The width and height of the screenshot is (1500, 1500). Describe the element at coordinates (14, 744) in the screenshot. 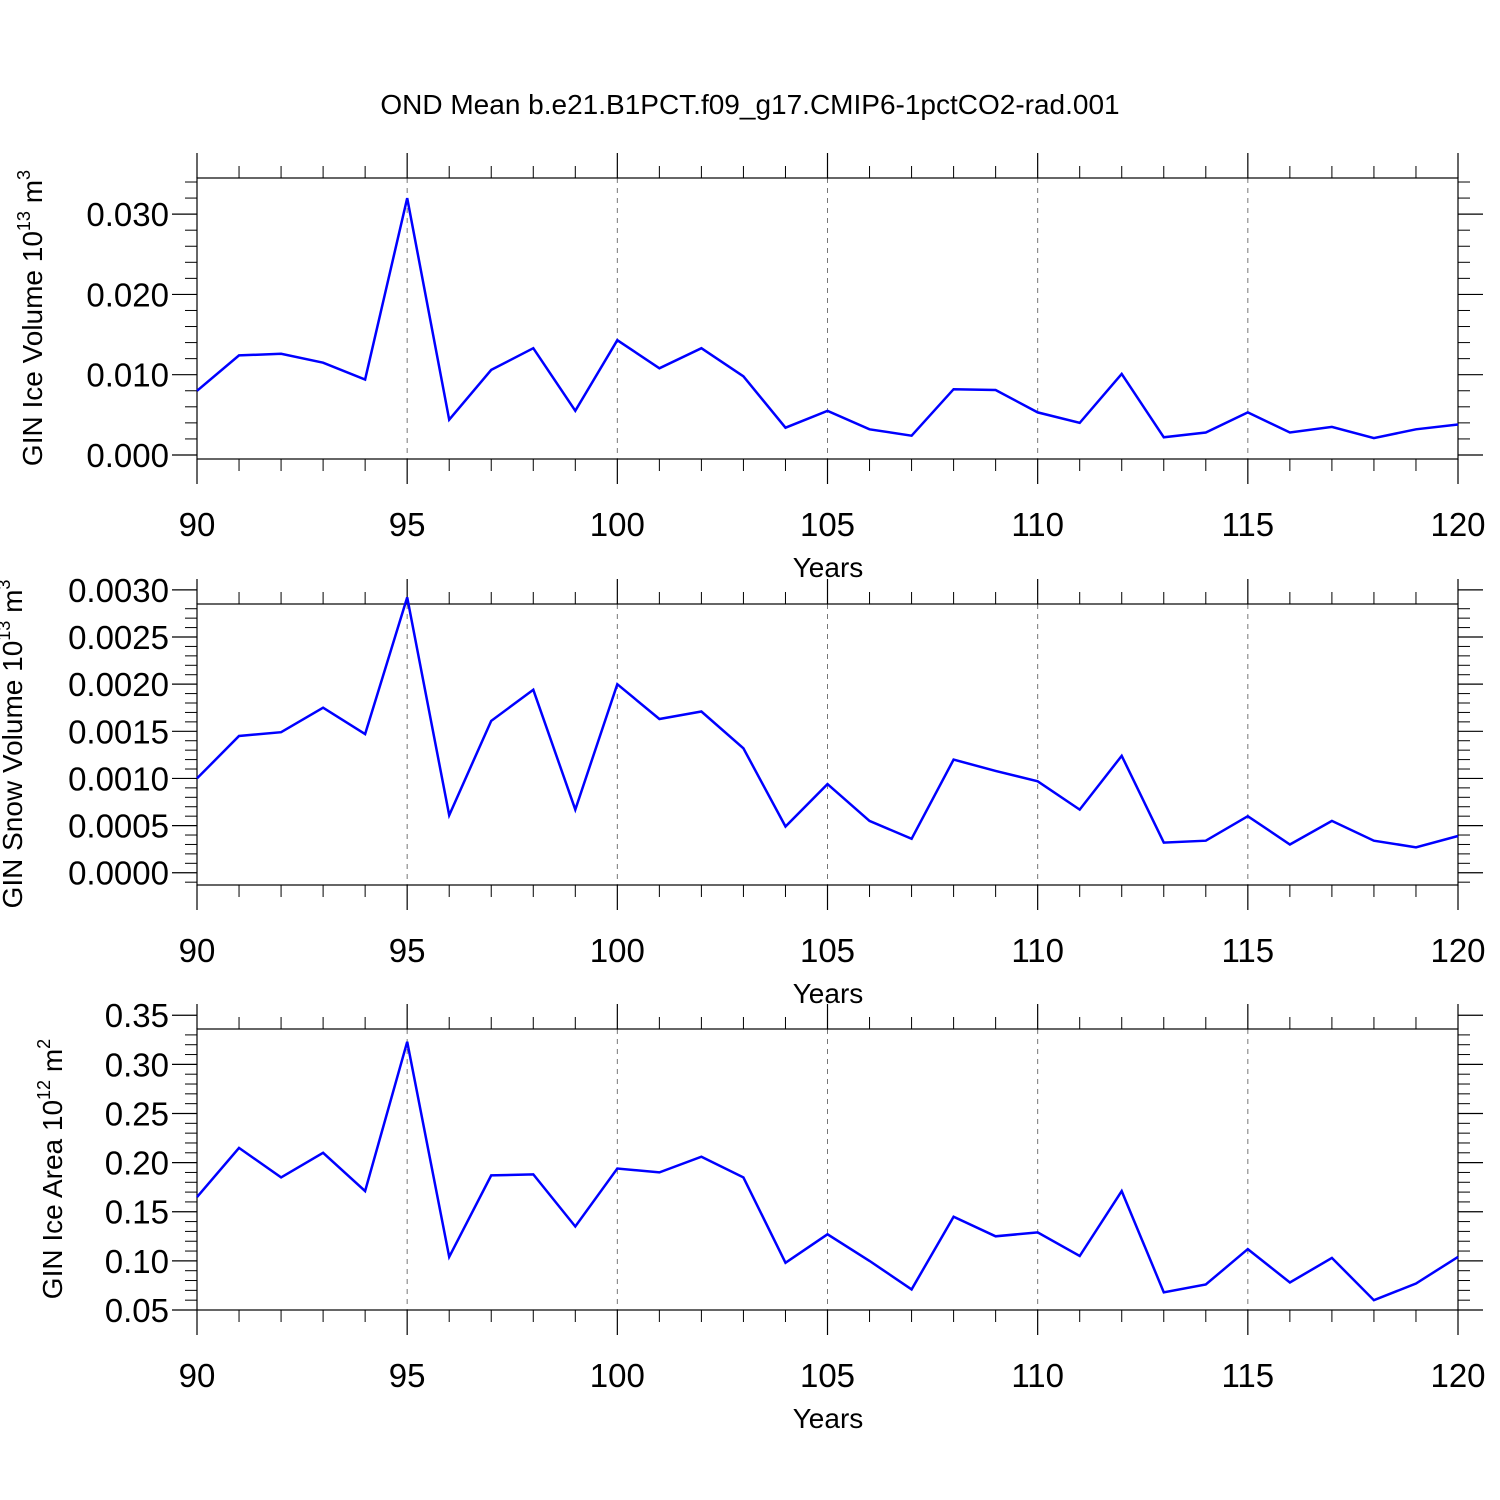

I see `y-axis-label: GIN Snow Volume 1013 m3` at that location.